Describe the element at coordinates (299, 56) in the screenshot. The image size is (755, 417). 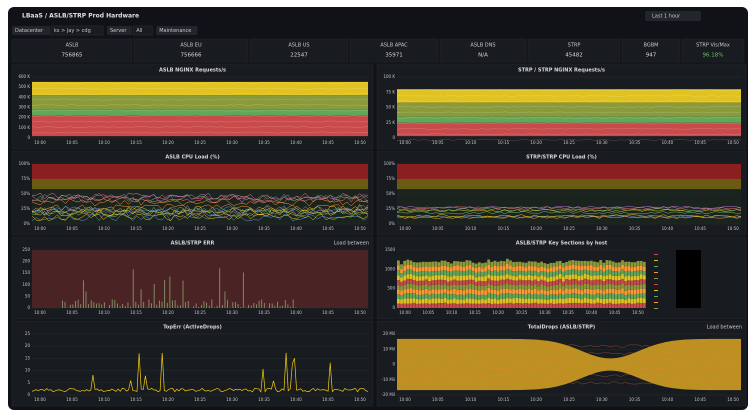
I see `stat-value: 22547` at that location.